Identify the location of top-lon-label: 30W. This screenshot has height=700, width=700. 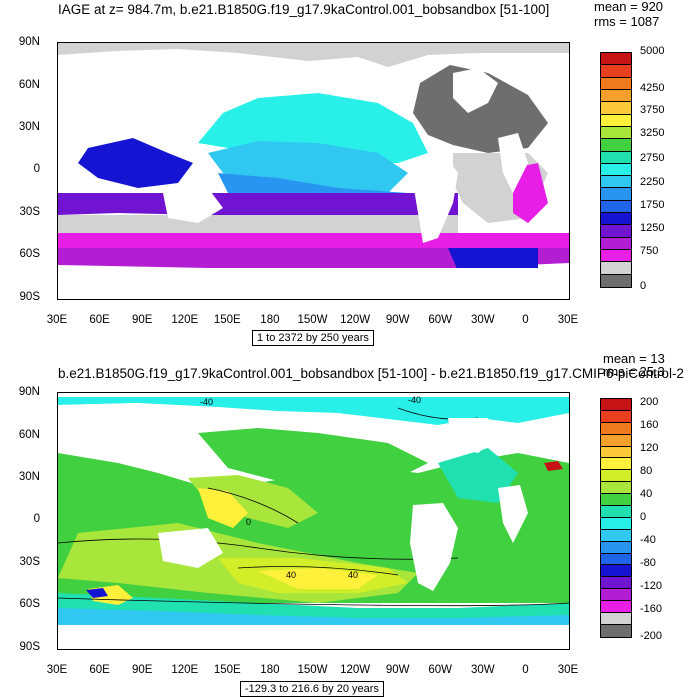
(482, 320).